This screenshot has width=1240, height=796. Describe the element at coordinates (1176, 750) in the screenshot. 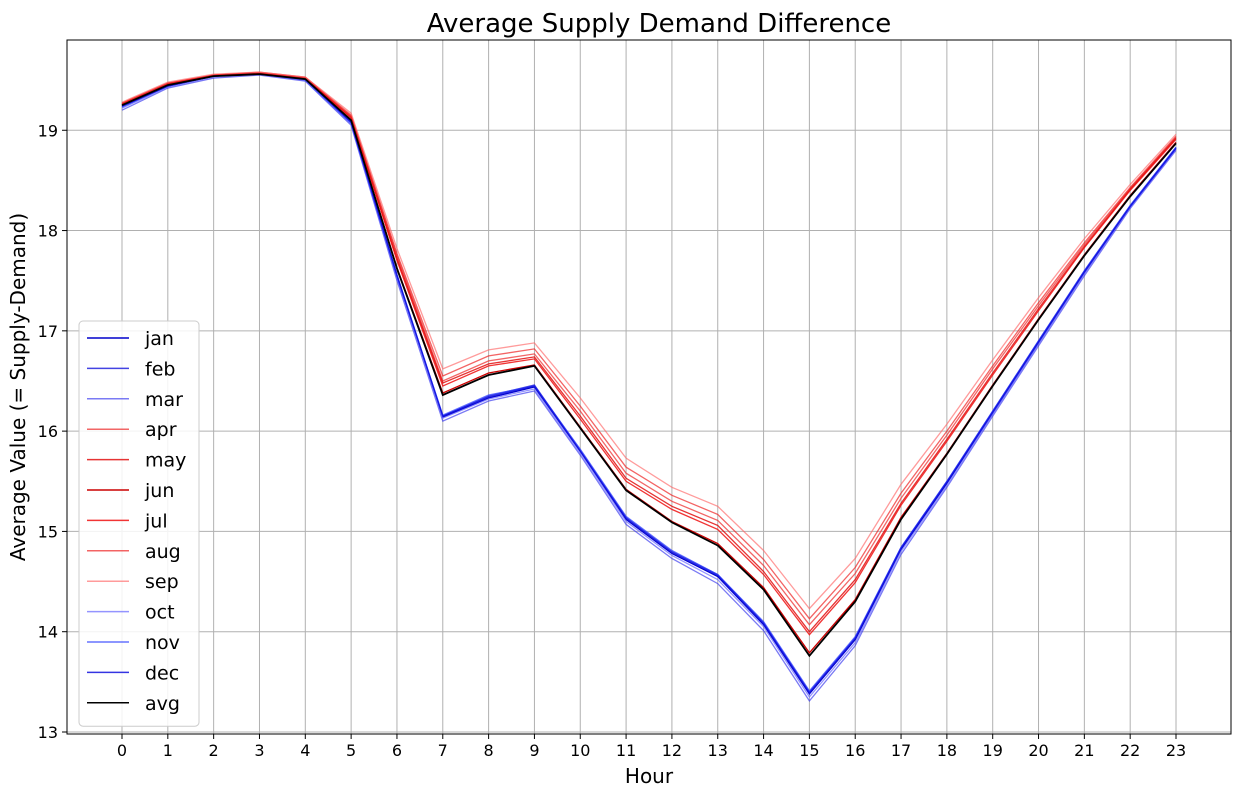

I see `x-tick-label: 23` at that location.